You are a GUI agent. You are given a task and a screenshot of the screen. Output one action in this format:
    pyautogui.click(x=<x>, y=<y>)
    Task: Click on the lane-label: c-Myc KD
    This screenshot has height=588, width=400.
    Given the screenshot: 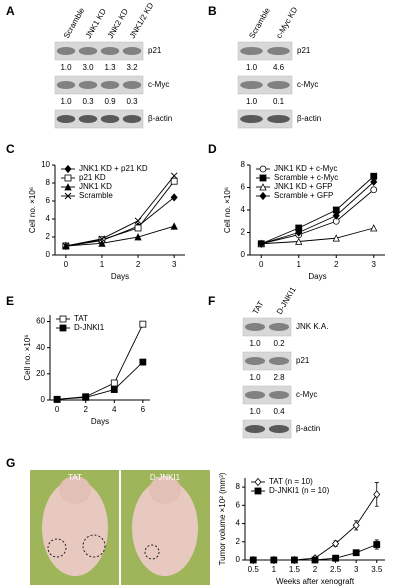 What is the action you would take?
    pyautogui.click(x=286, y=22)
    